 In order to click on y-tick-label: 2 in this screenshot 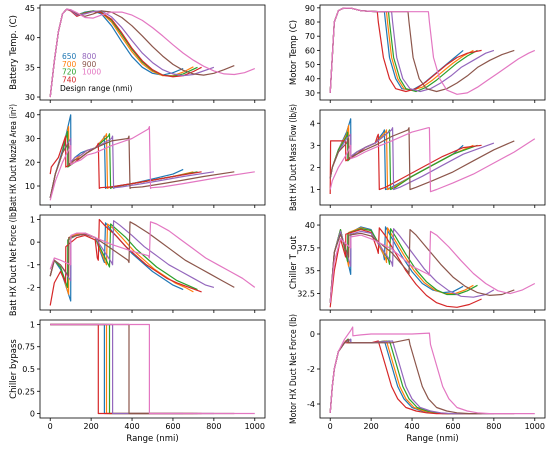, I will do `click(312, 167)`.